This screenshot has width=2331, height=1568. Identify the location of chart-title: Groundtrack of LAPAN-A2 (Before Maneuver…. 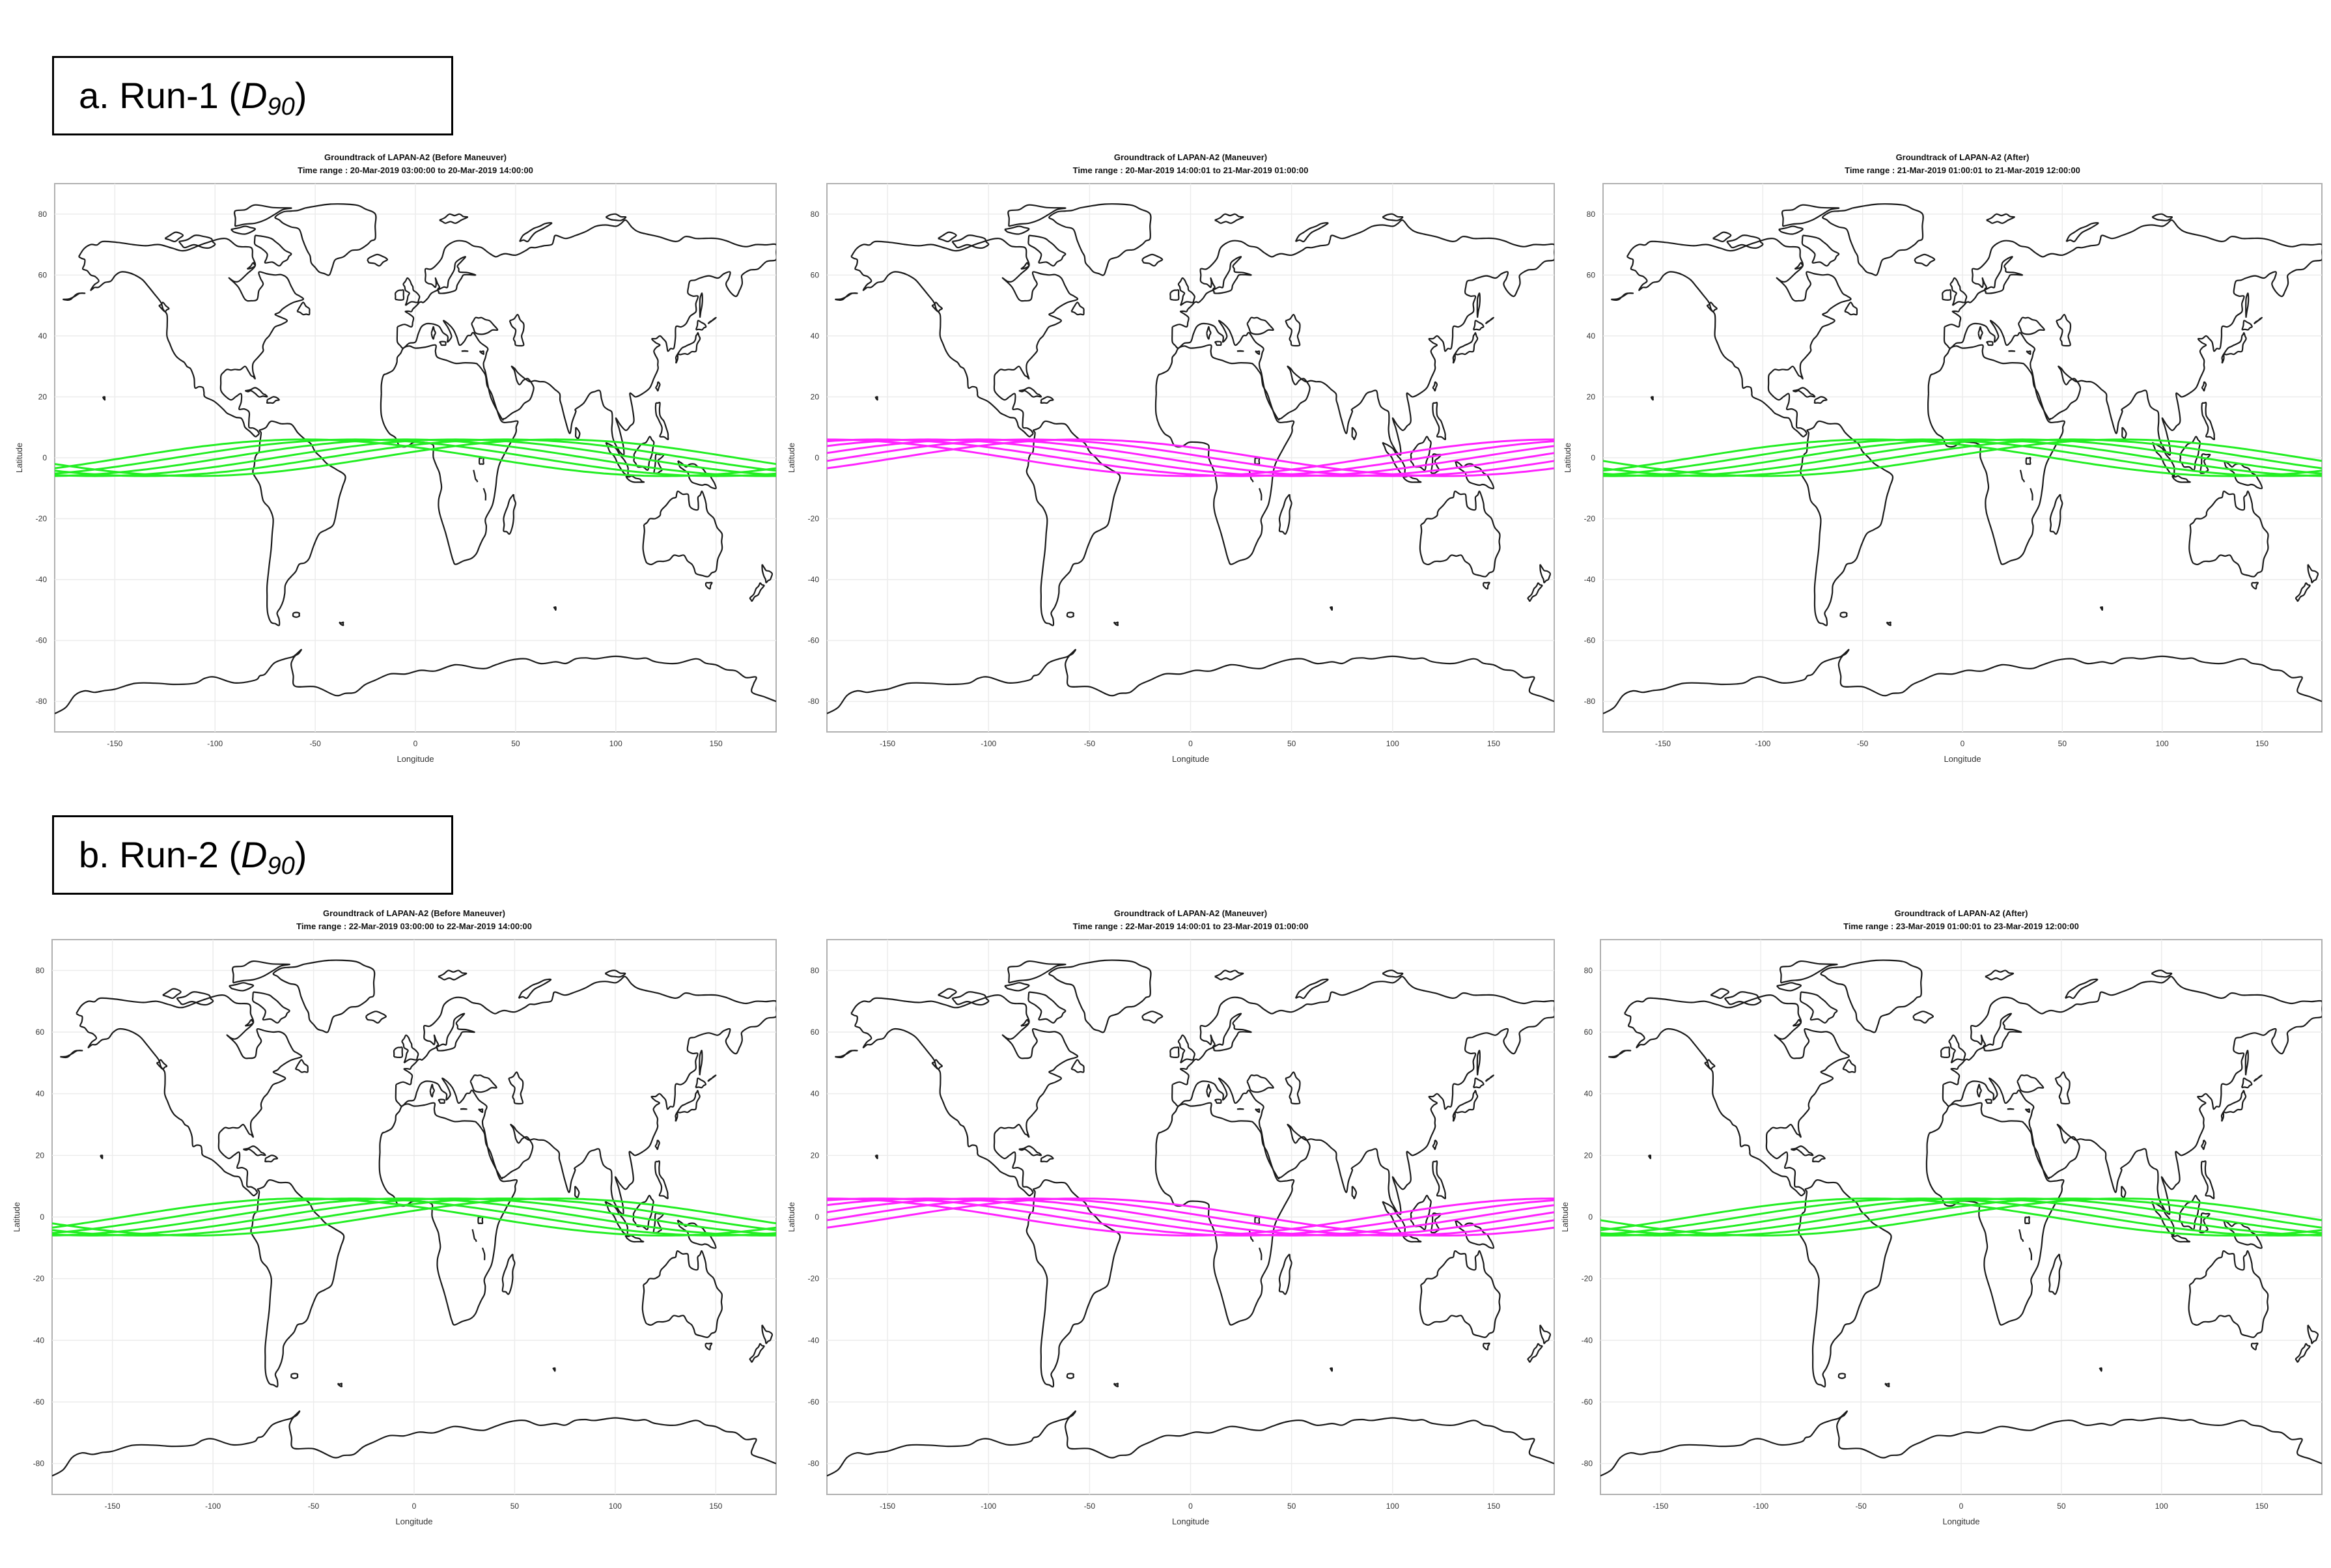
(414, 913).